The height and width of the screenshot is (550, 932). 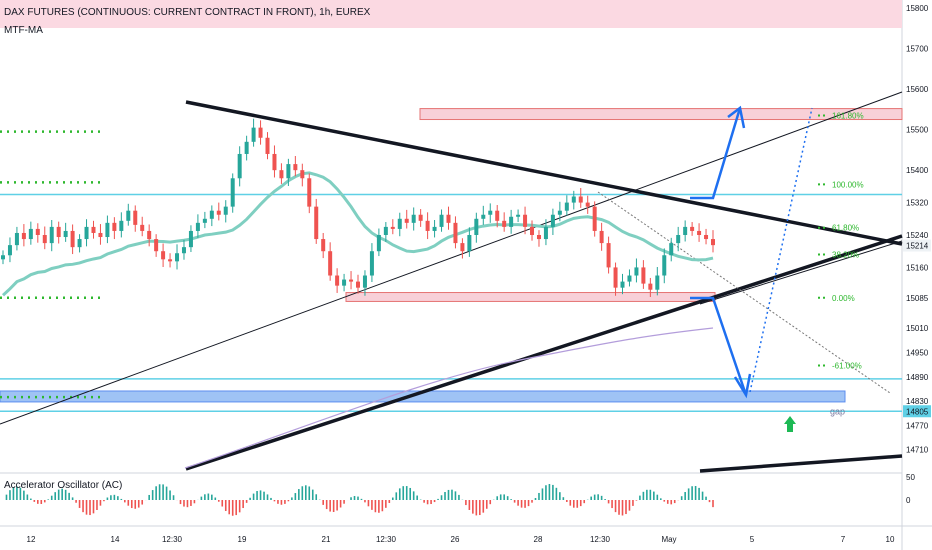 What do you see at coordinates (742, 386) in the screenshot?
I see `bearish-arrowhead` at bounding box center [742, 386].